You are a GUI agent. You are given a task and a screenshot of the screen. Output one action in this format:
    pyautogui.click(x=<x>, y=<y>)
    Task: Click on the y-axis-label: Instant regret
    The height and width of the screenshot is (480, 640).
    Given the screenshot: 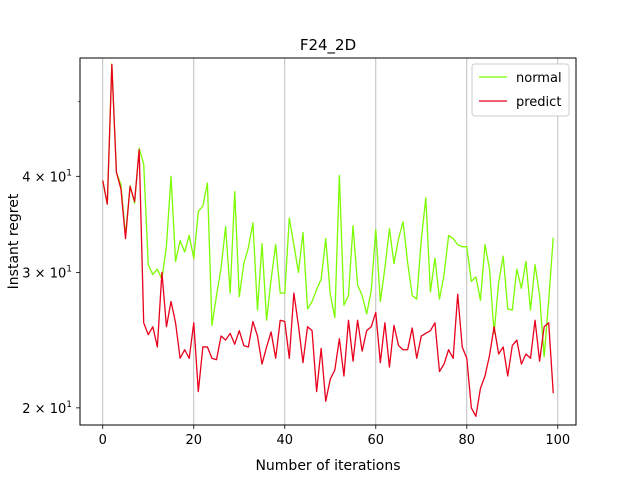 What is the action you would take?
    pyautogui.click(x=14, y=241)
    